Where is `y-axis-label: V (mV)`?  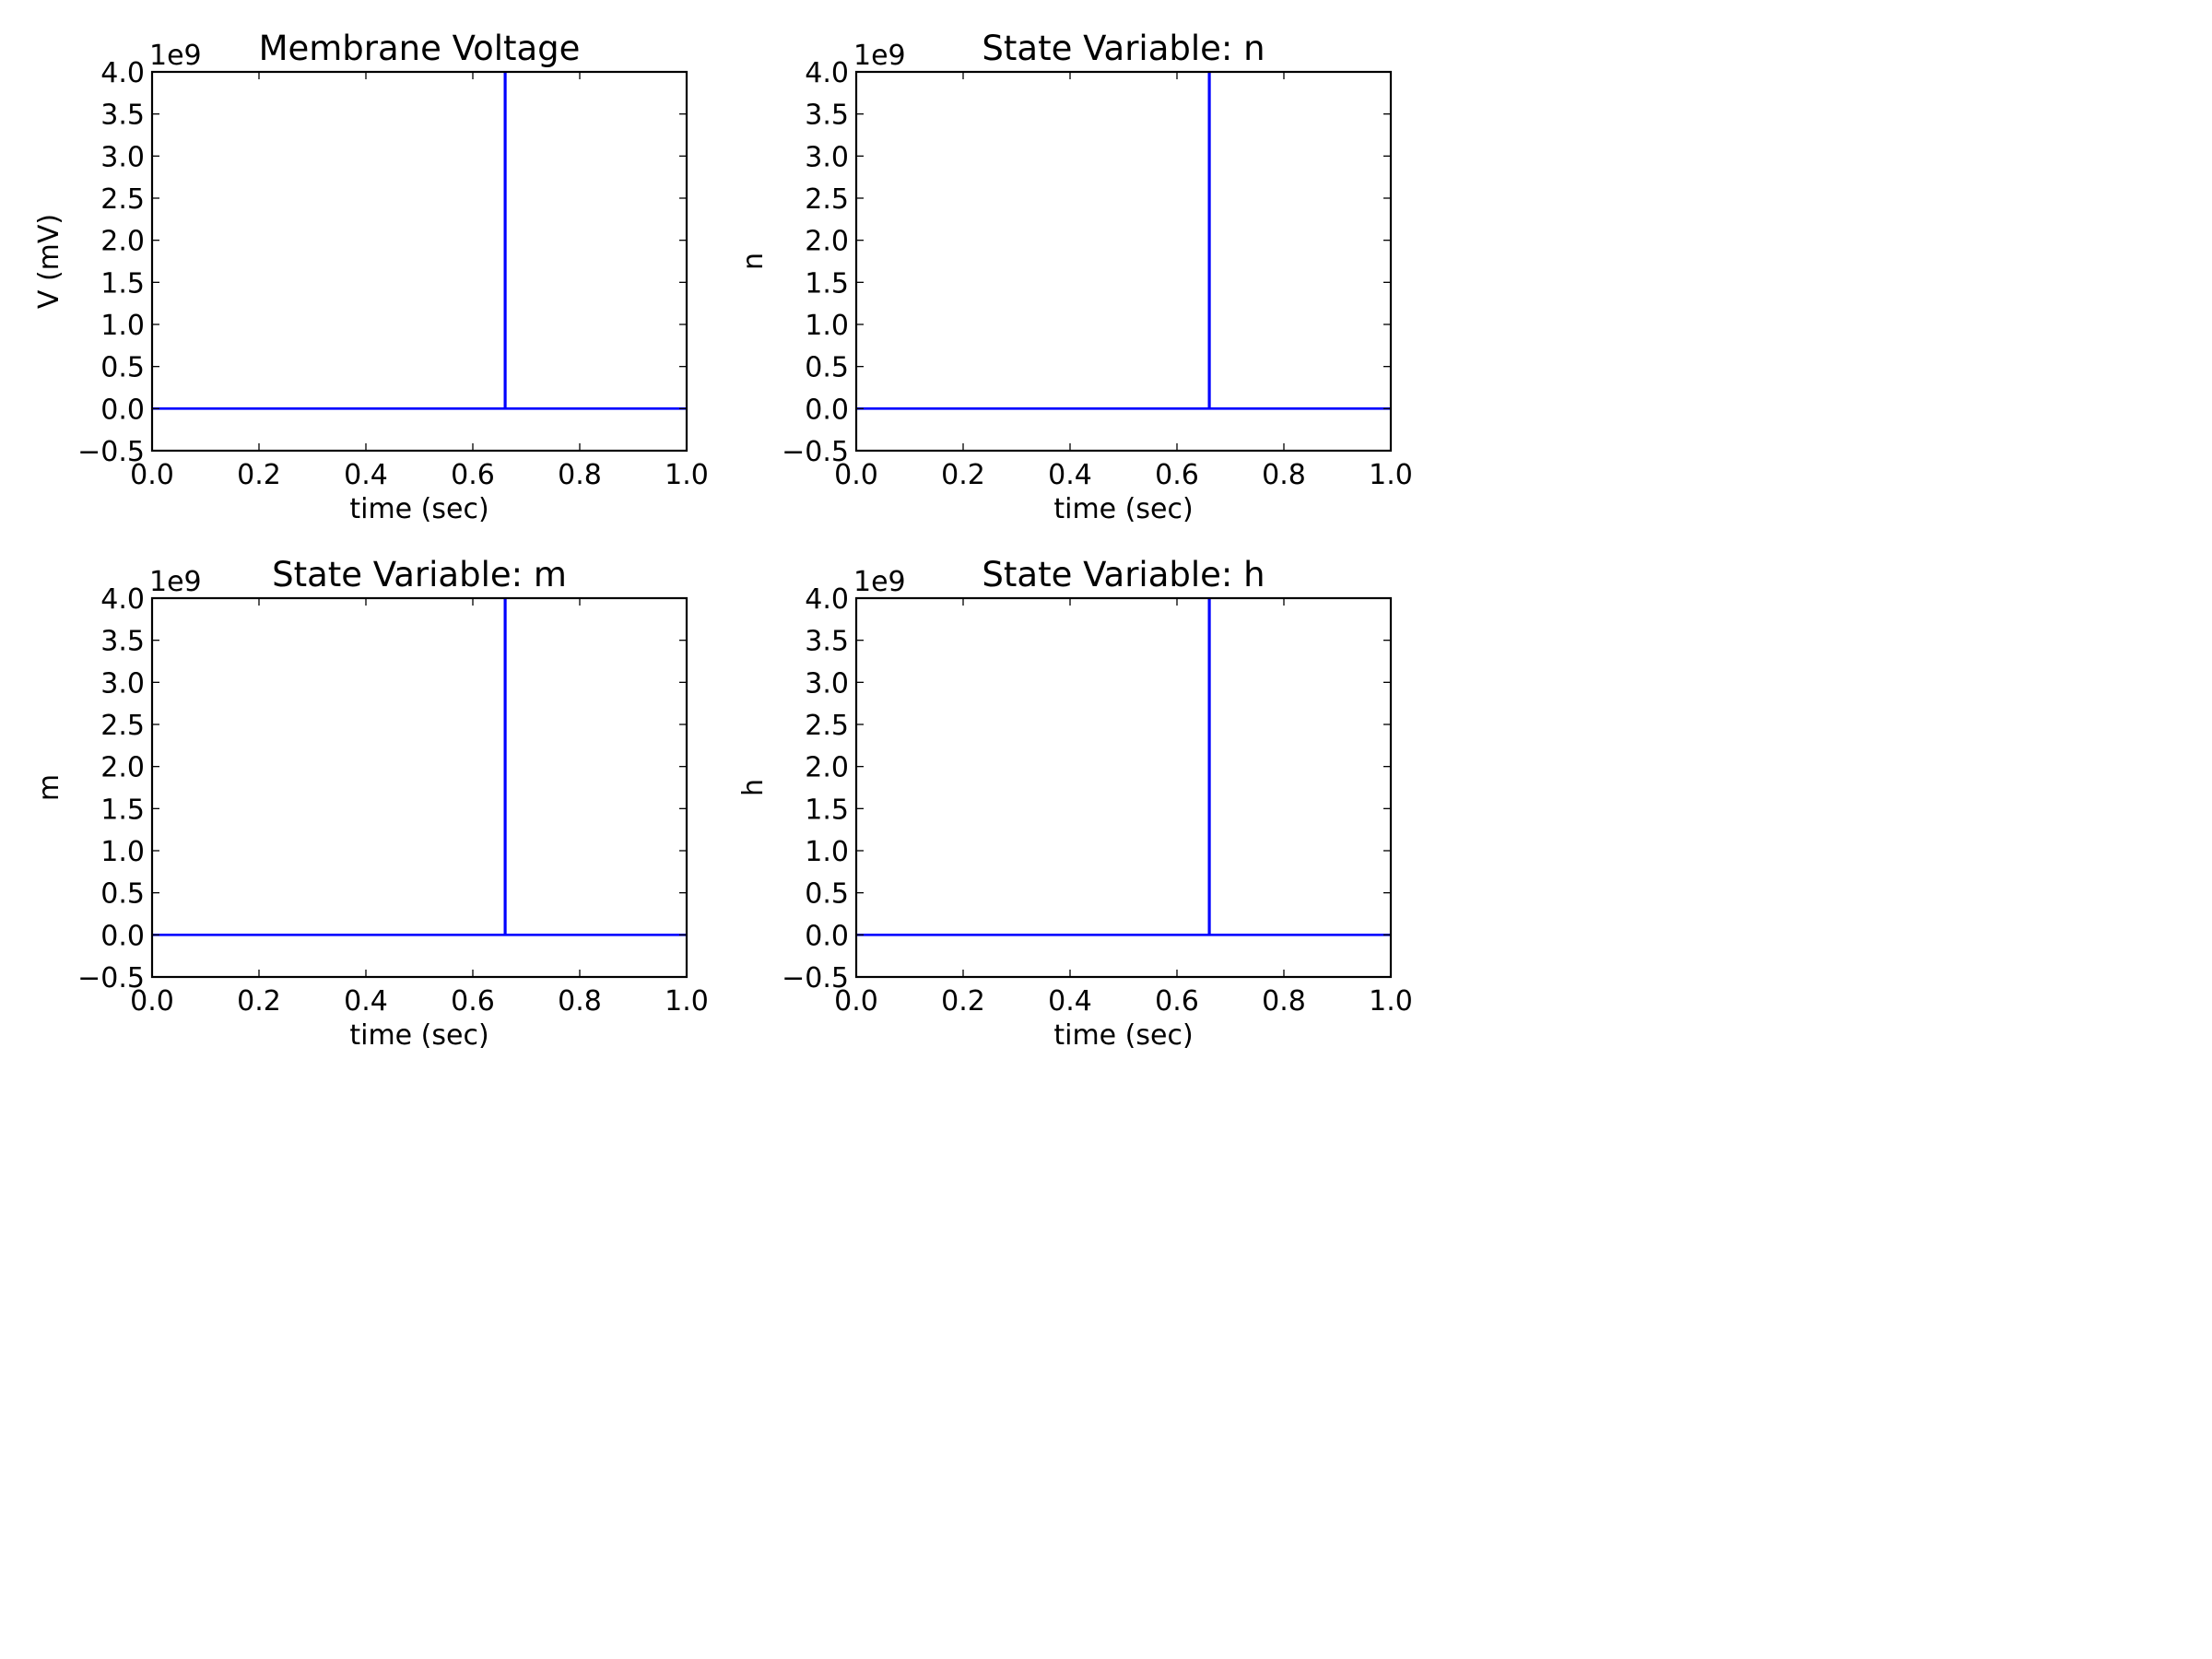 y-axis-label: V (mV) is located at coordinates (49, 261).